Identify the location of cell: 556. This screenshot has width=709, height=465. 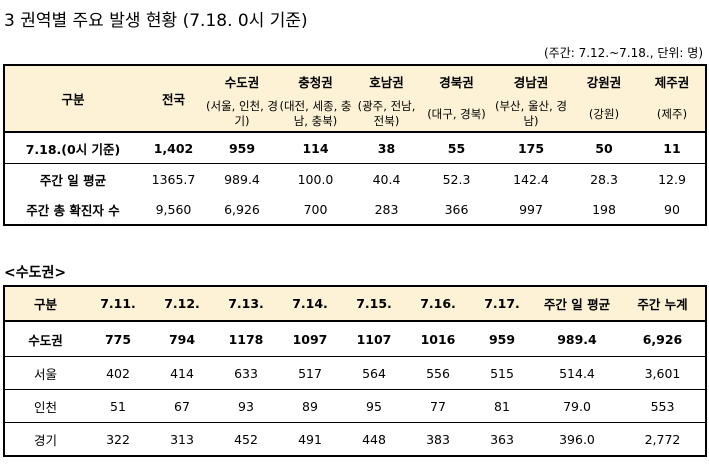
(438, 373).